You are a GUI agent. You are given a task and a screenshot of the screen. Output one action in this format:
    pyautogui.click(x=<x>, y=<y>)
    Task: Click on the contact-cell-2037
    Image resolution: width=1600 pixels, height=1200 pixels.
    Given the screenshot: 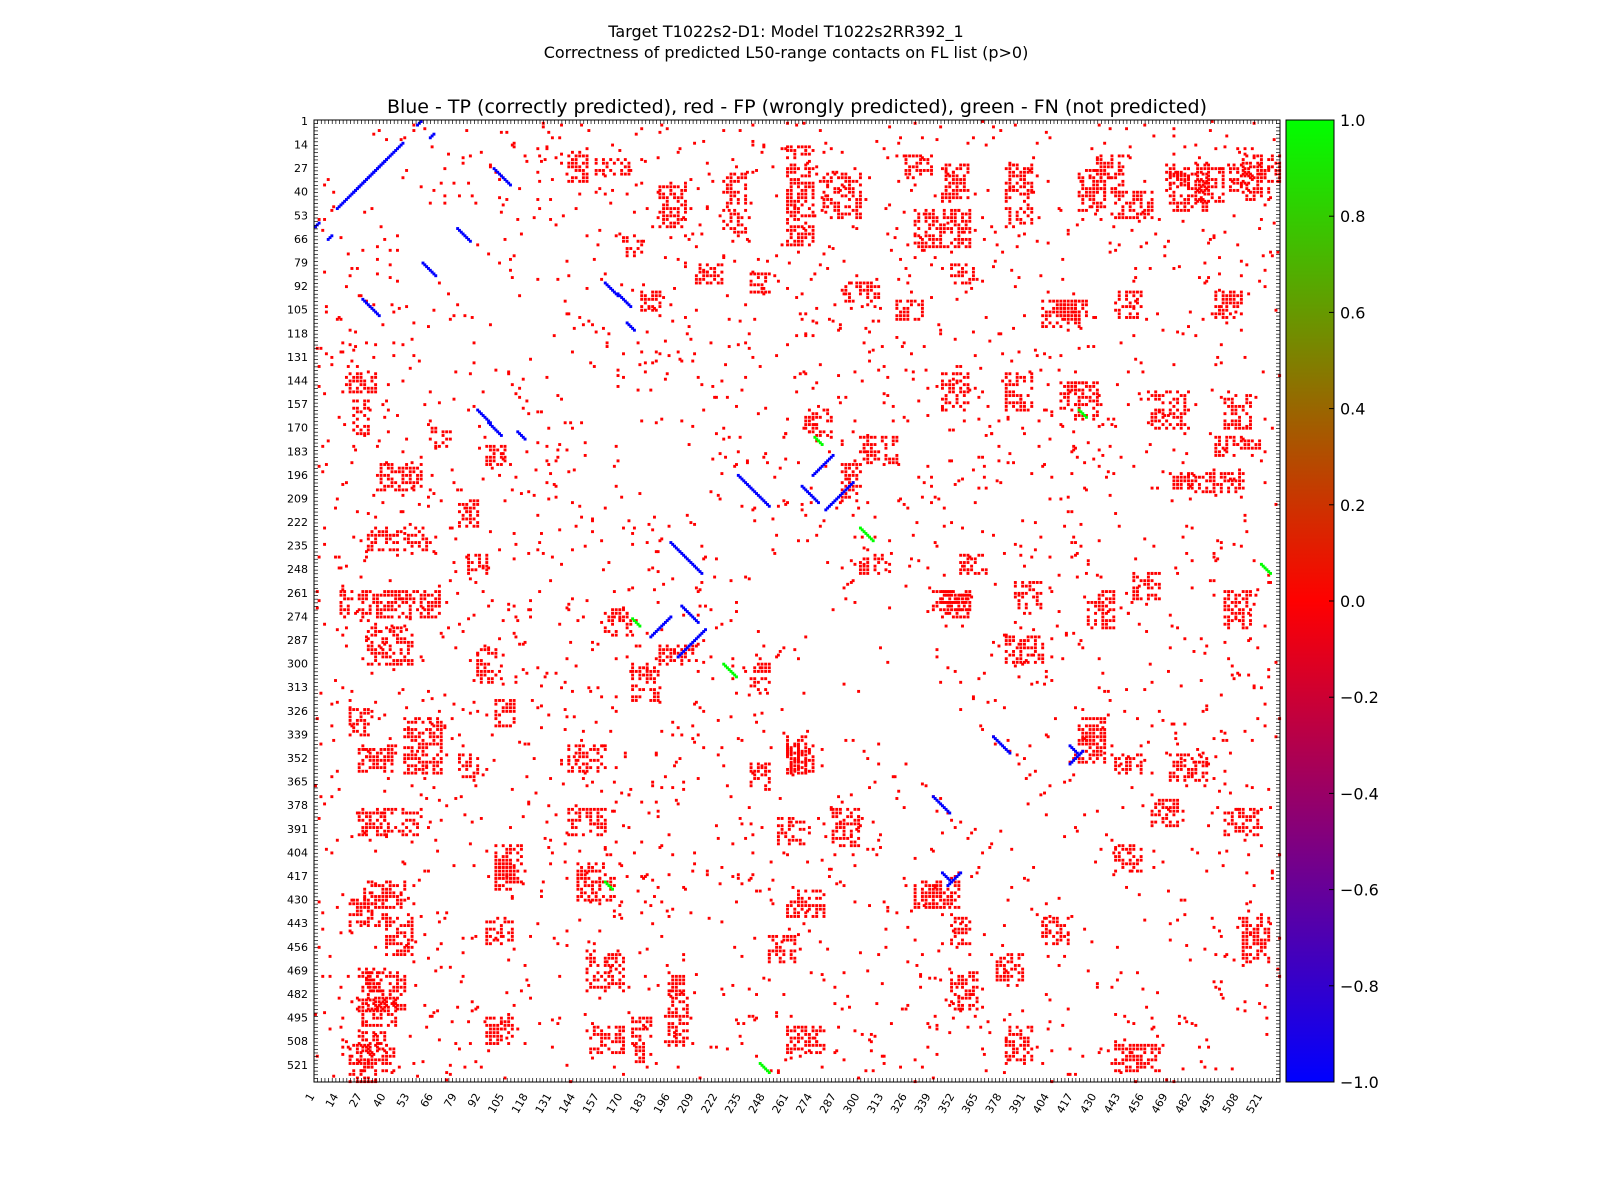 What is the action you would take?
    pyautogui.click(x=494, y=1018)
    